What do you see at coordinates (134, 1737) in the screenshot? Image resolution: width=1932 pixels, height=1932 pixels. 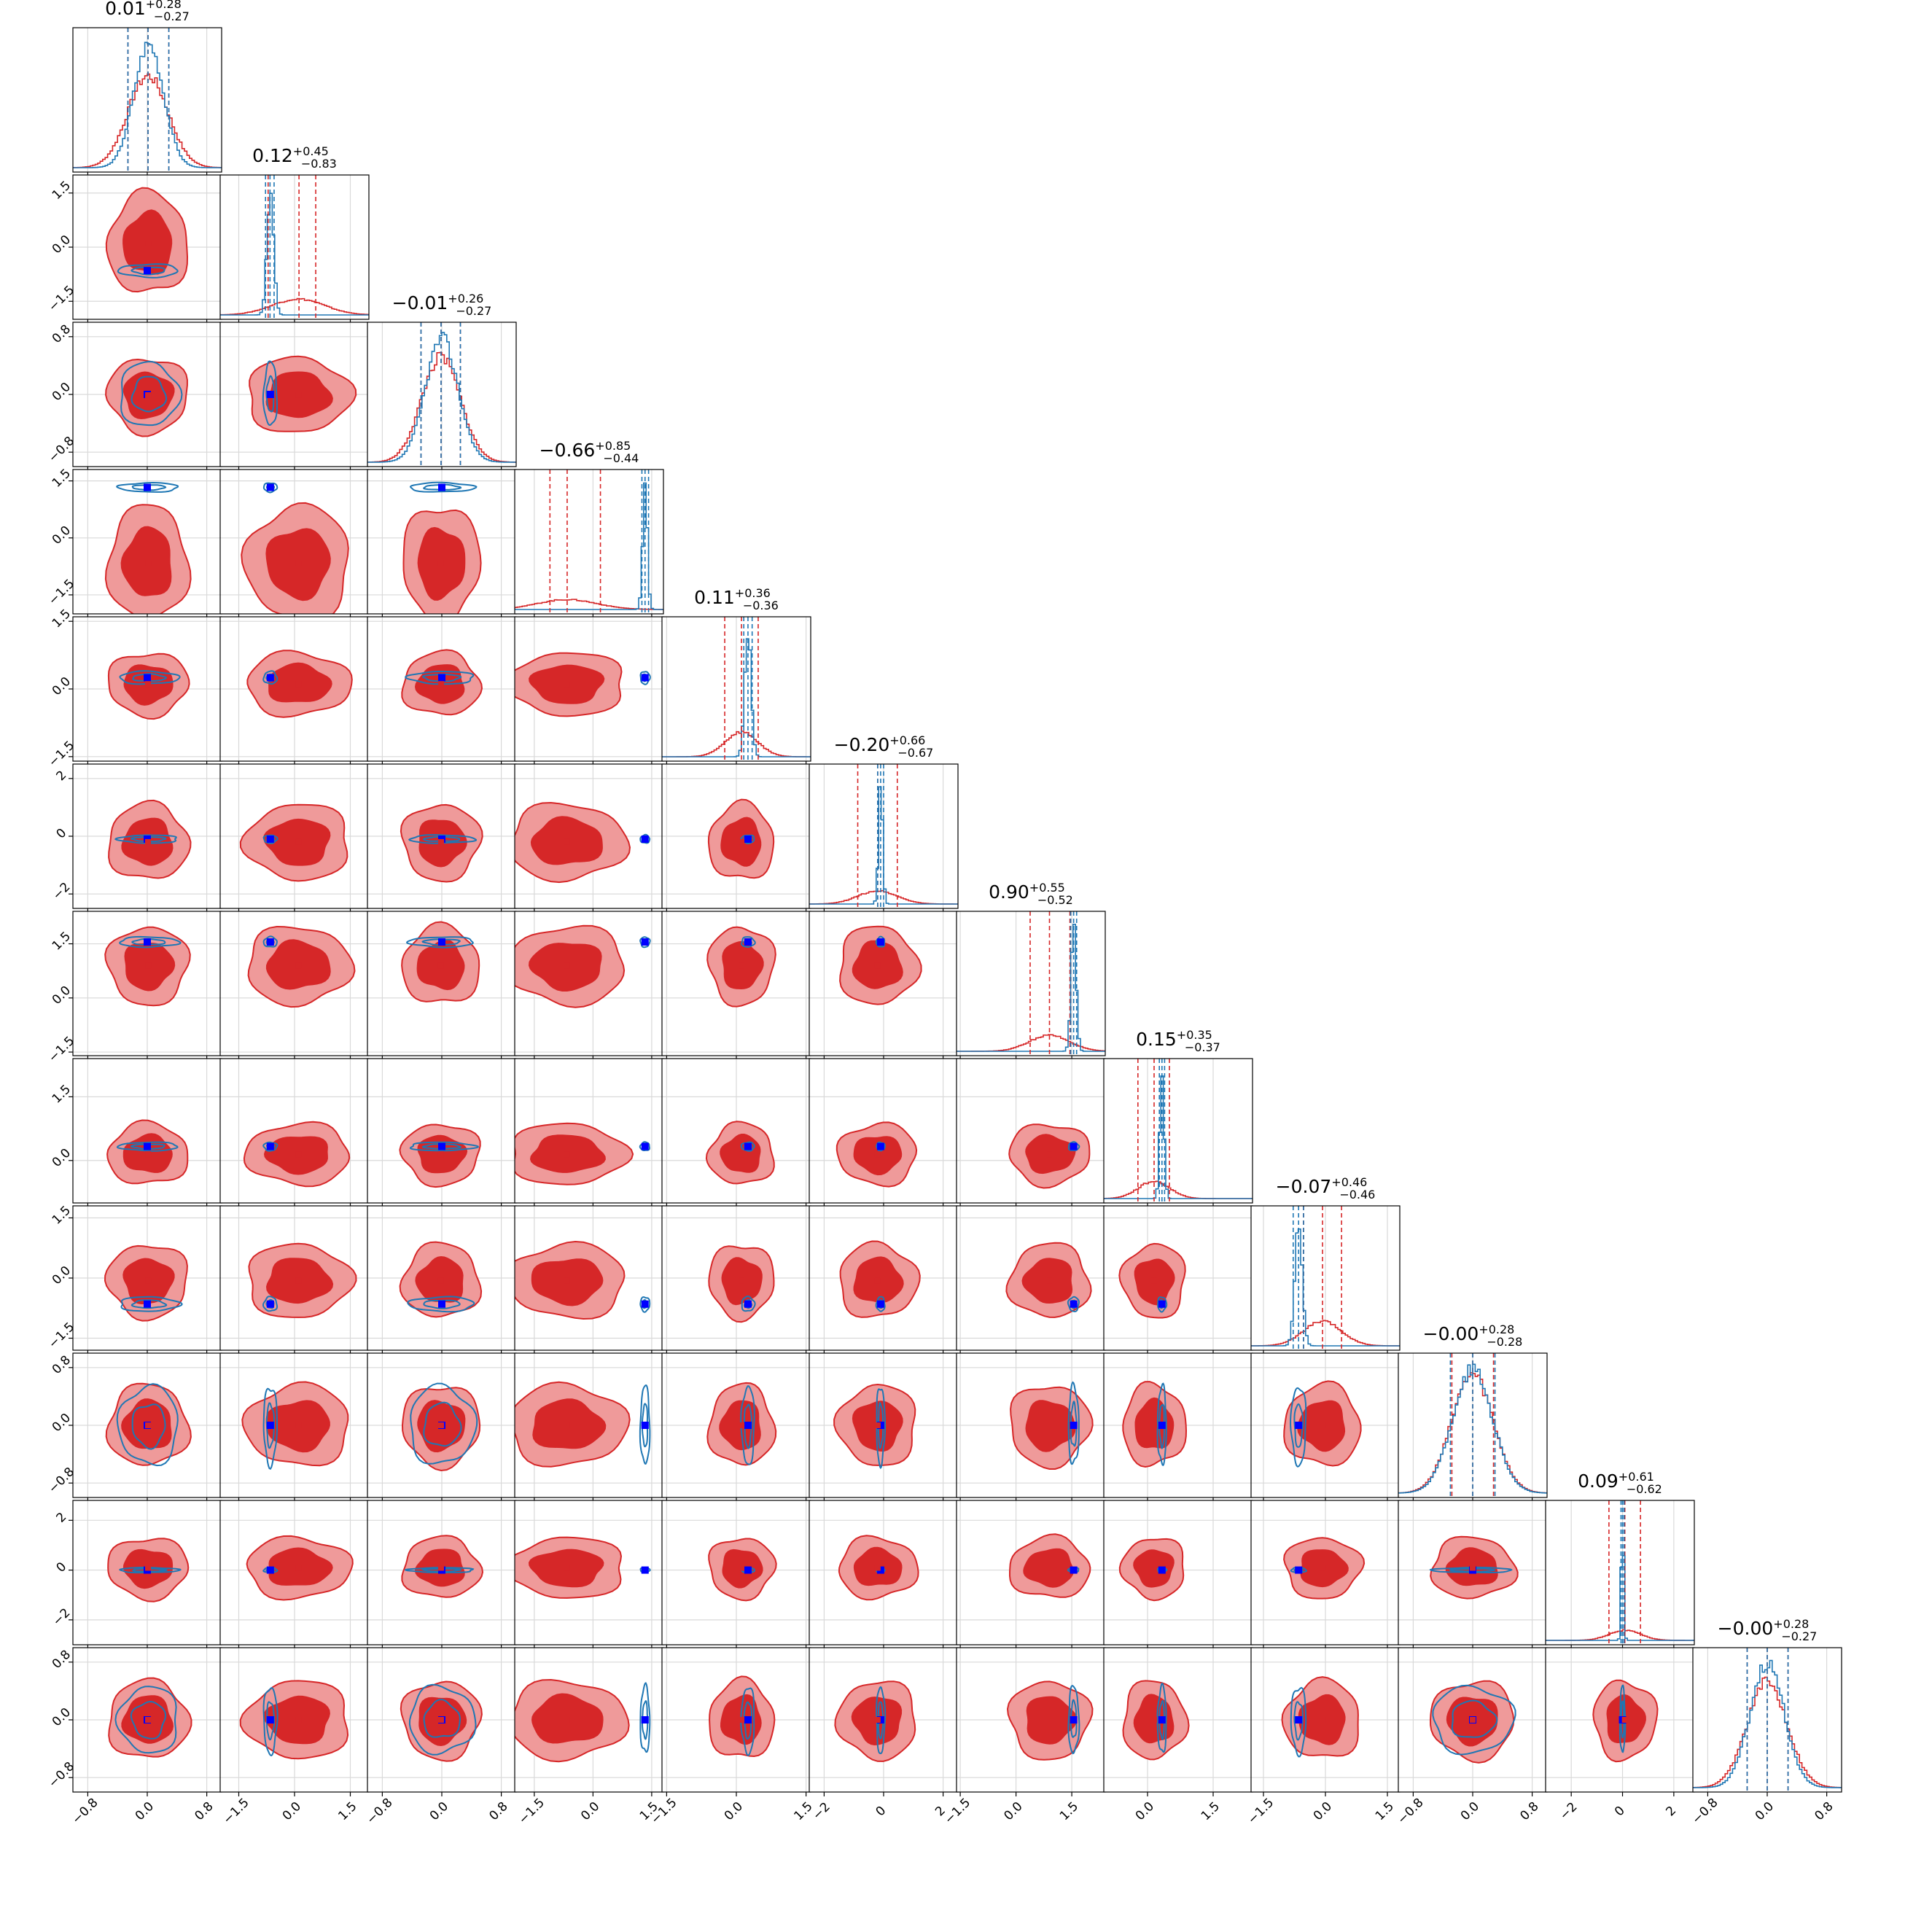 I see `panel-11-0: −0.80.00.8−0.8 0.0 0.8` at bounding box center [134, 1737].